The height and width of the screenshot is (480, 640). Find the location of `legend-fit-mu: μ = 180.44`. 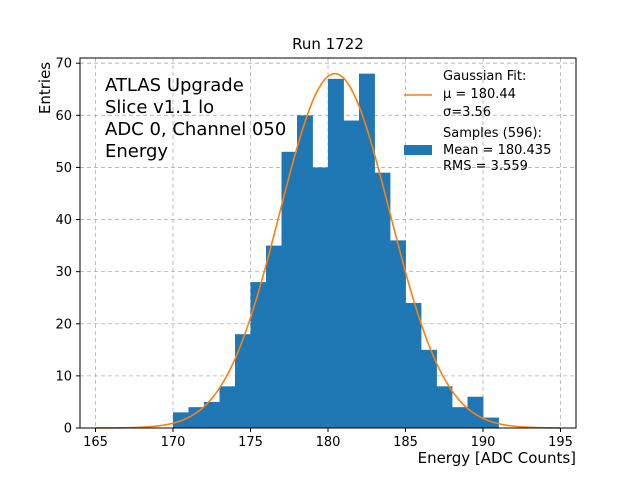

legend-fit-mu: μ = 180.44 is located at coordinates (479, 94).